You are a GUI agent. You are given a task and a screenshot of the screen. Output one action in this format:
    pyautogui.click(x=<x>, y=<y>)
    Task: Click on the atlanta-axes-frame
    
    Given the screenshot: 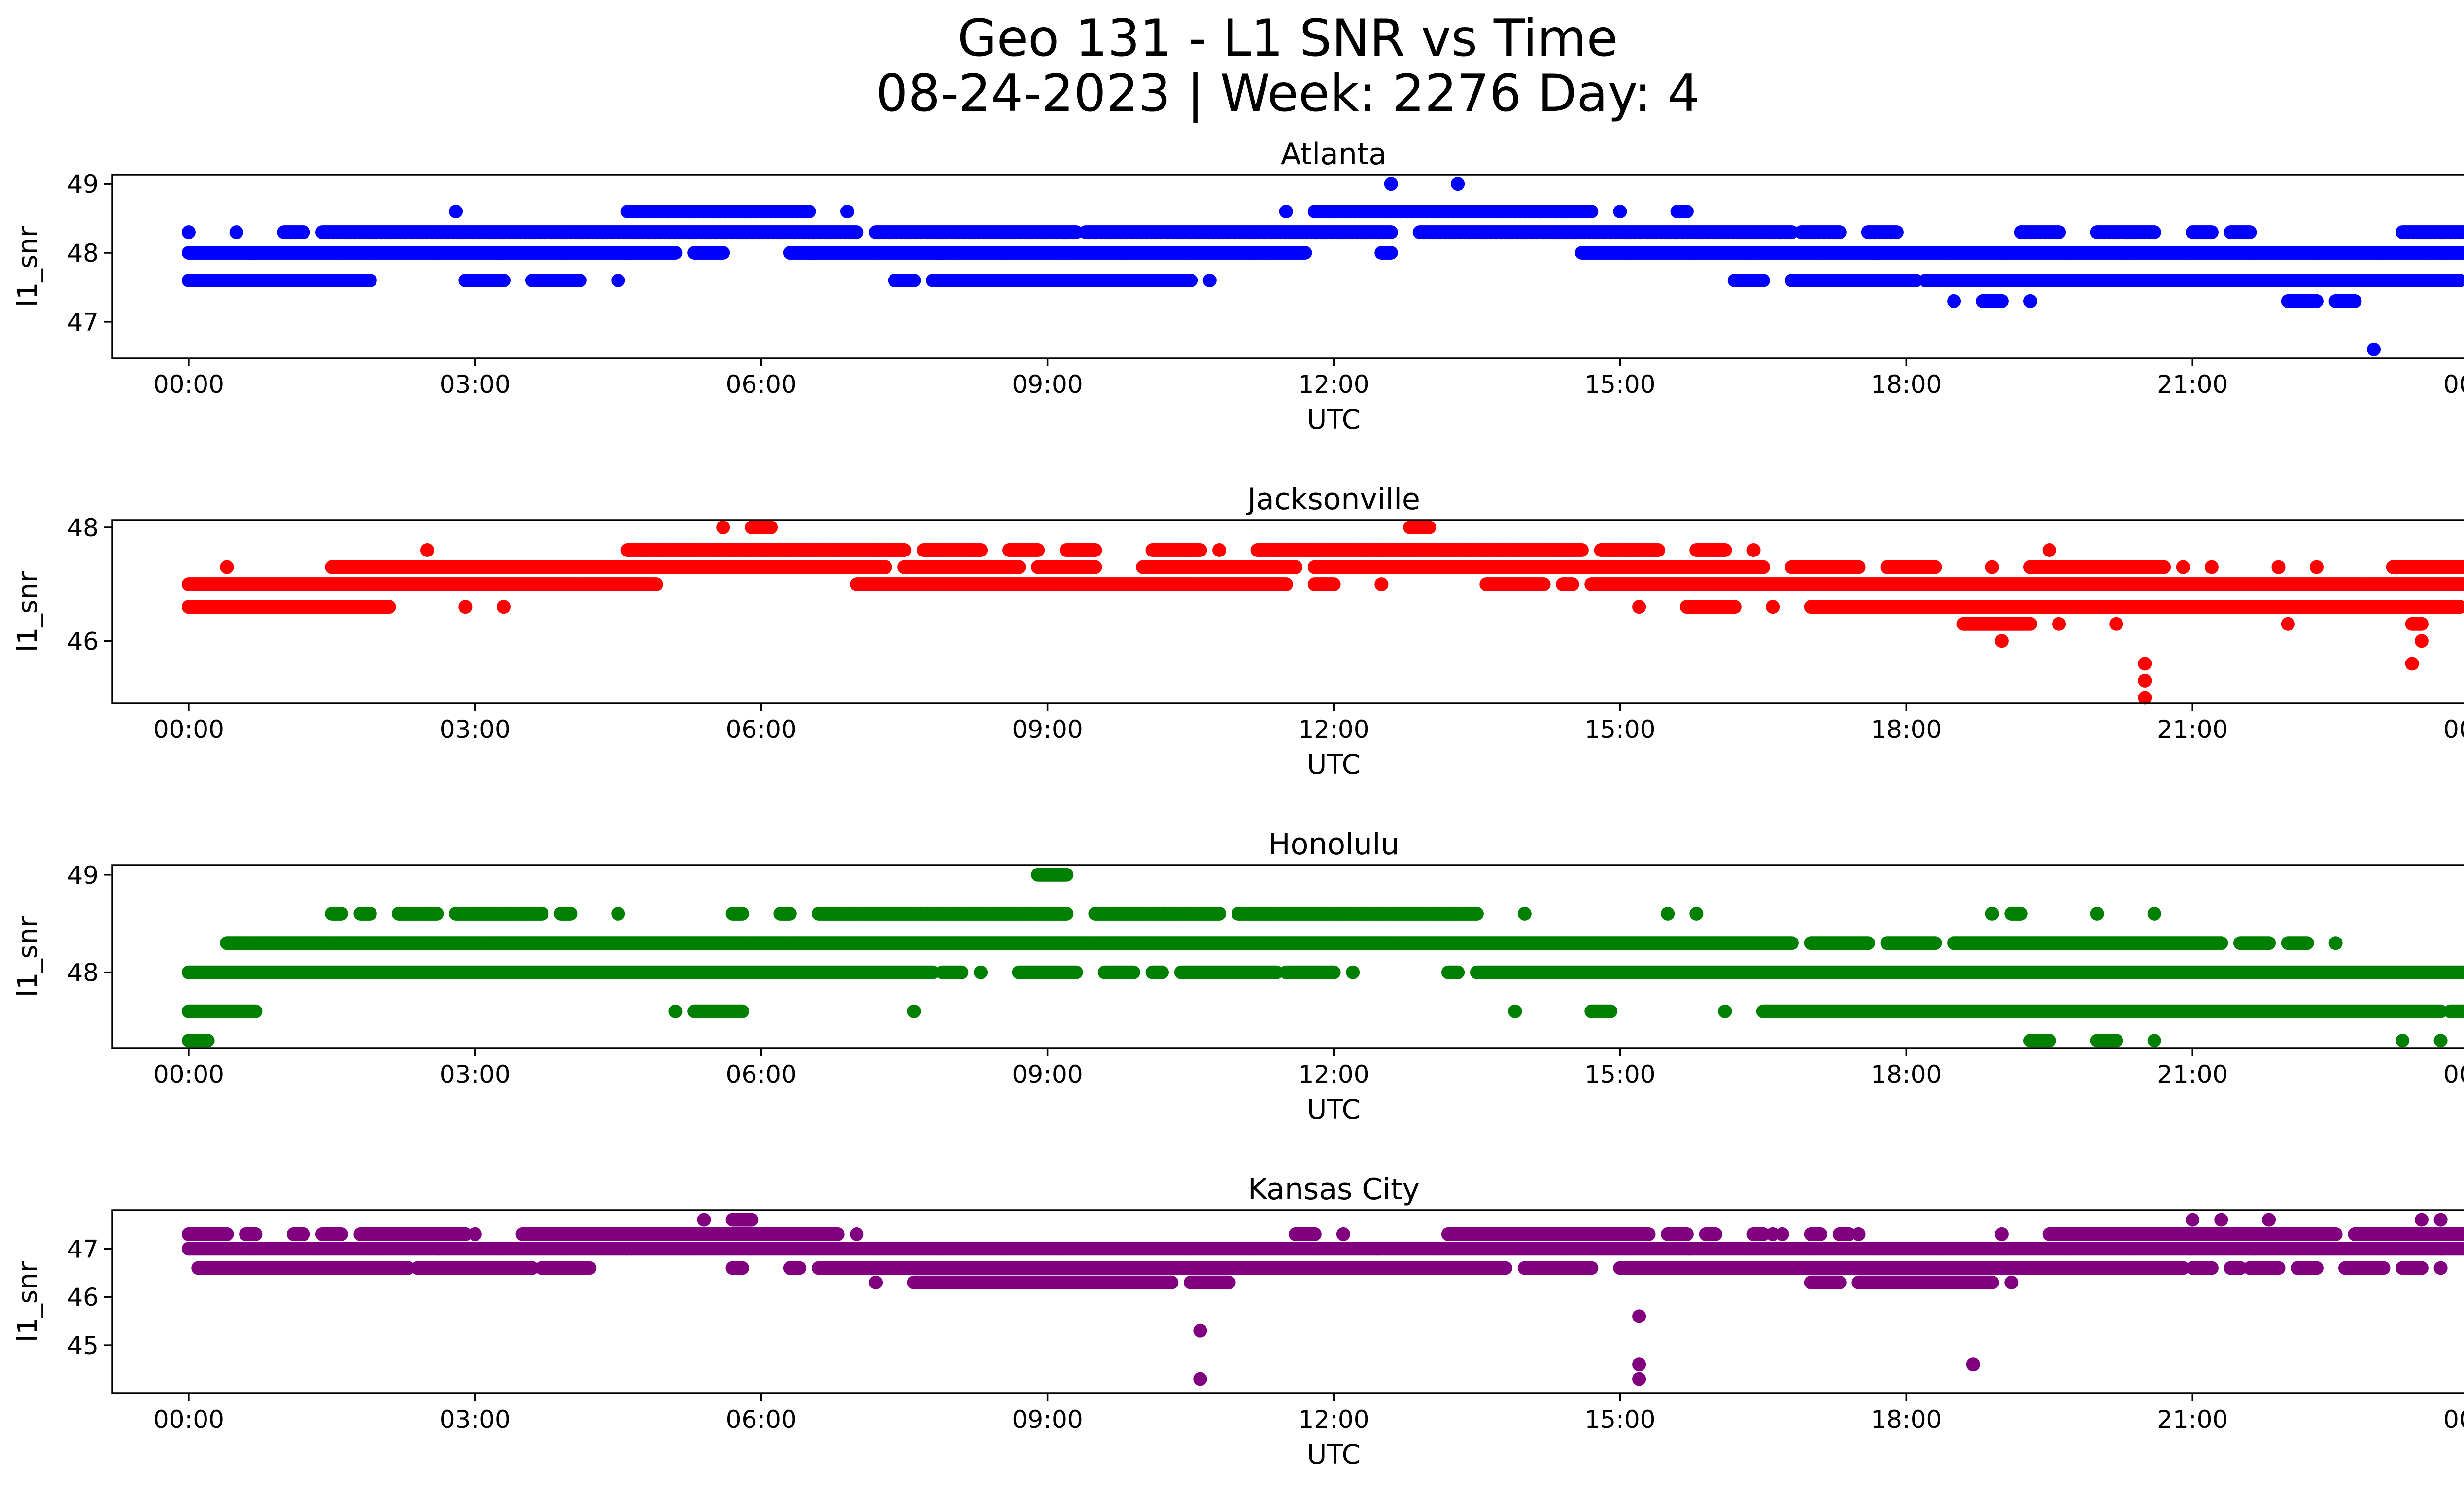 What is the action you would take?
    pyautogui.click(x=1287, y=266)
    